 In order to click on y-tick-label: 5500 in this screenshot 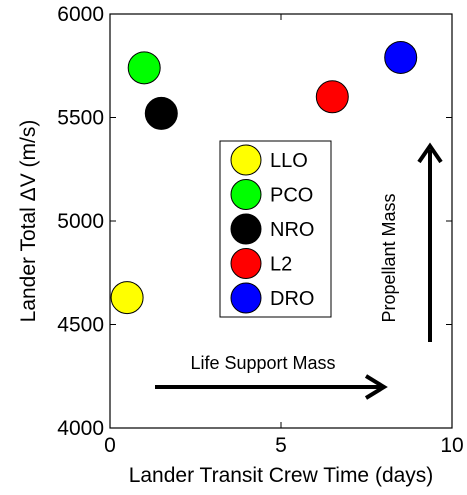, I will do `click(80, 118)`.